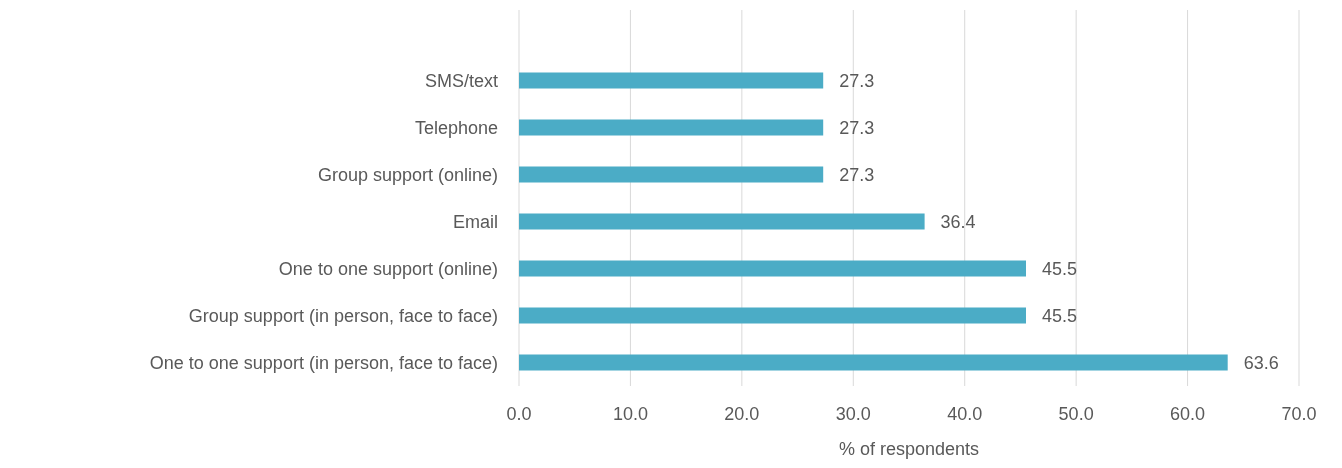 This screenshot has height=468, width=1342. Describe the element at coordinates (323, 362) in the screenshot. I see `y-tick-label: One to one support (in person, face to face)` at that location.